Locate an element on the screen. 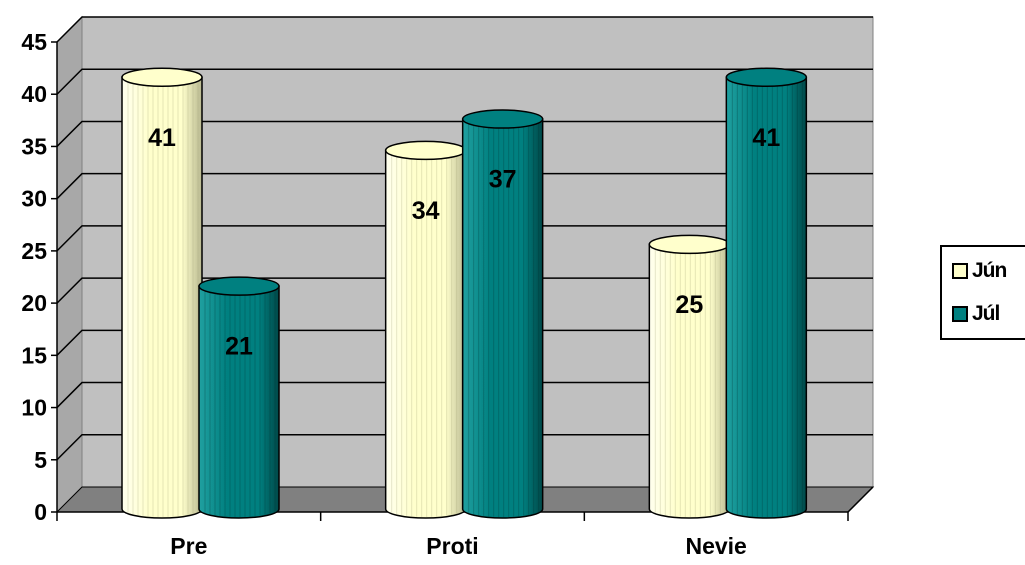  bar-Jún-Nevie is located at coordinates (689, 376).